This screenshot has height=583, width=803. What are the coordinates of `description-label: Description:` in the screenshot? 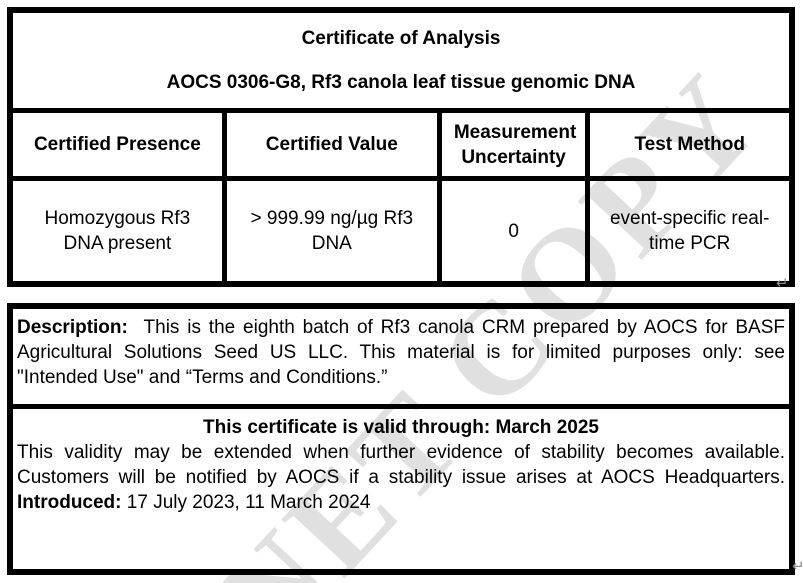 It's located at (72, 327).